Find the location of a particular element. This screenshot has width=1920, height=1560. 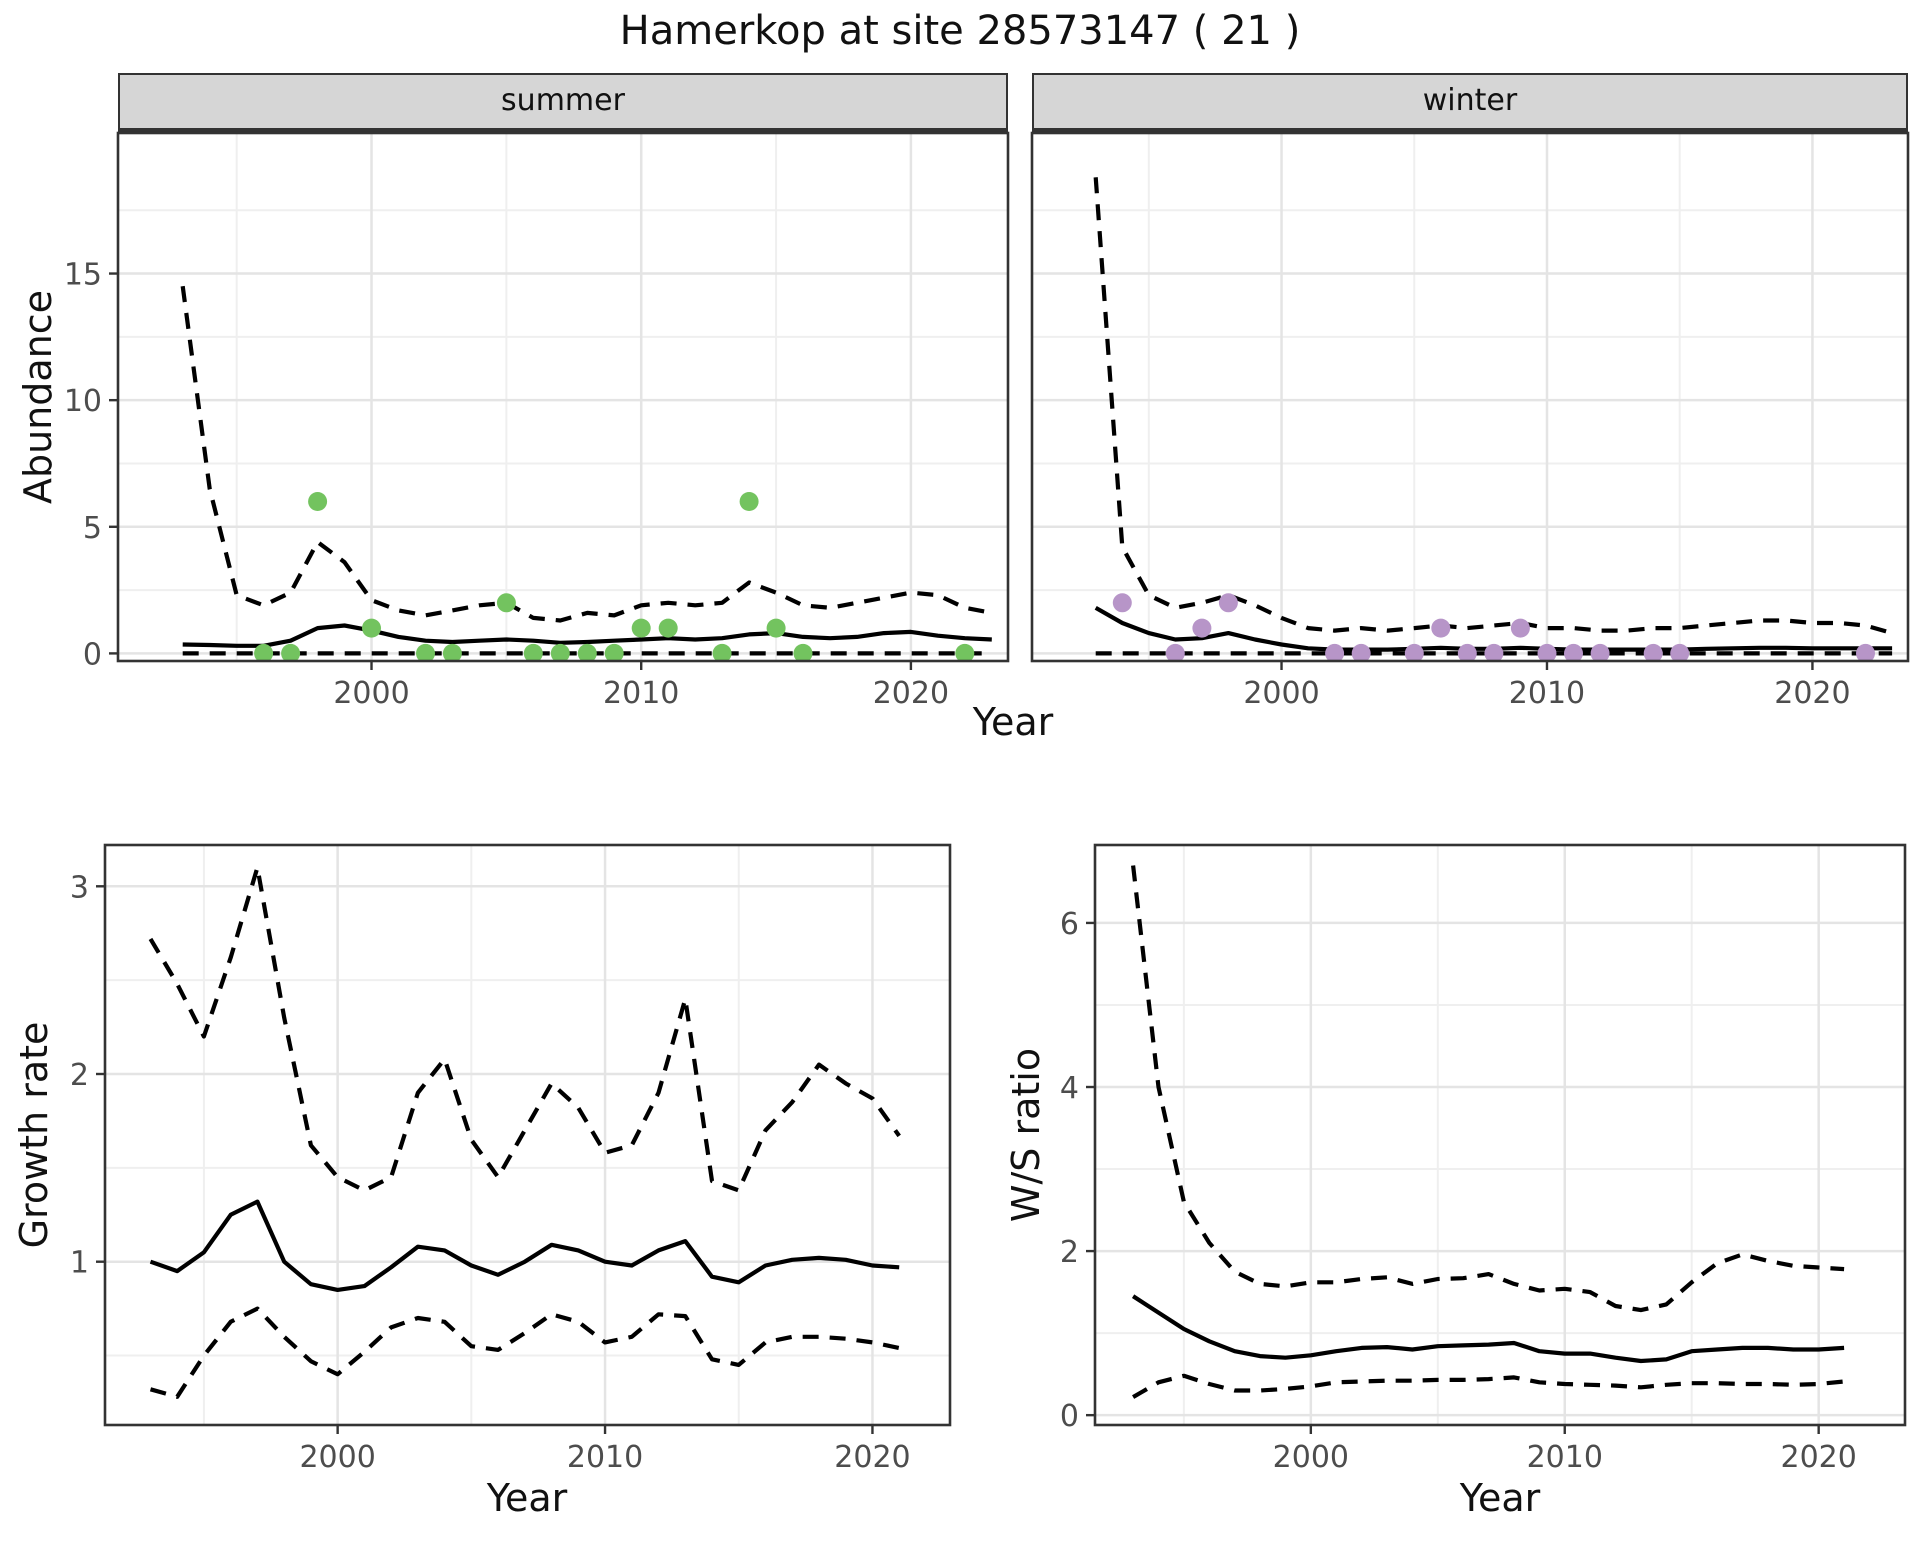

facet-strip-summer-label: summer is located at coordinates (563, 100).